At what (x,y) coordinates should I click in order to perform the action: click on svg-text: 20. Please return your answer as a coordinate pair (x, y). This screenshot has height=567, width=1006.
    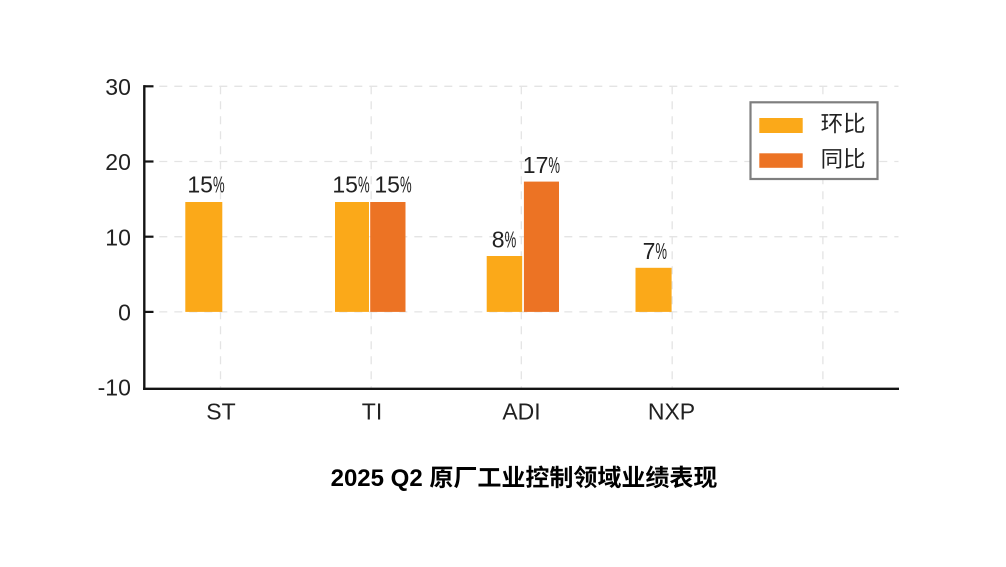
    Looking at the image, I should click on (118, 162).